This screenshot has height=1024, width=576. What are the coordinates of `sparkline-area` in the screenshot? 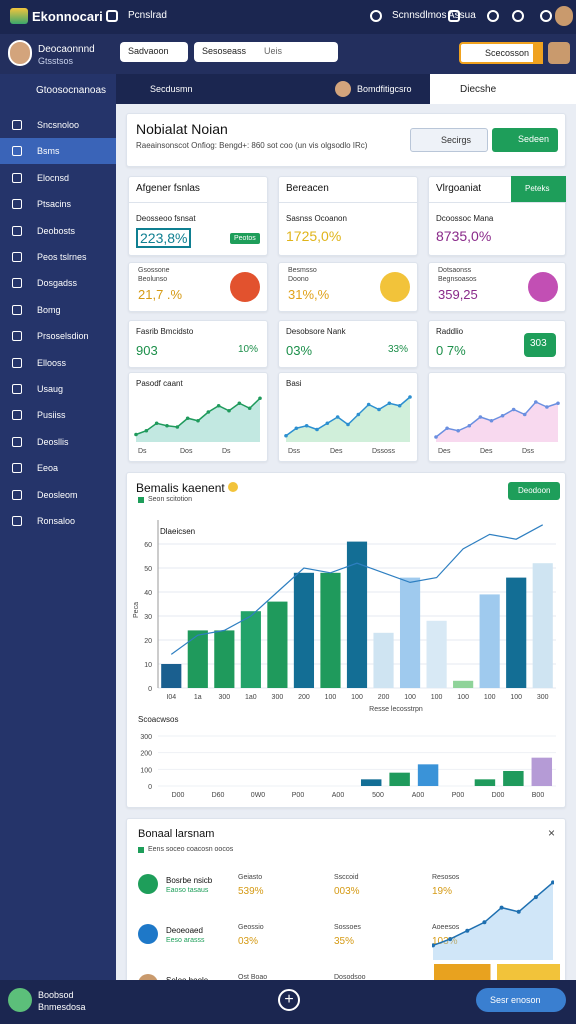 It's located at (497, 422).